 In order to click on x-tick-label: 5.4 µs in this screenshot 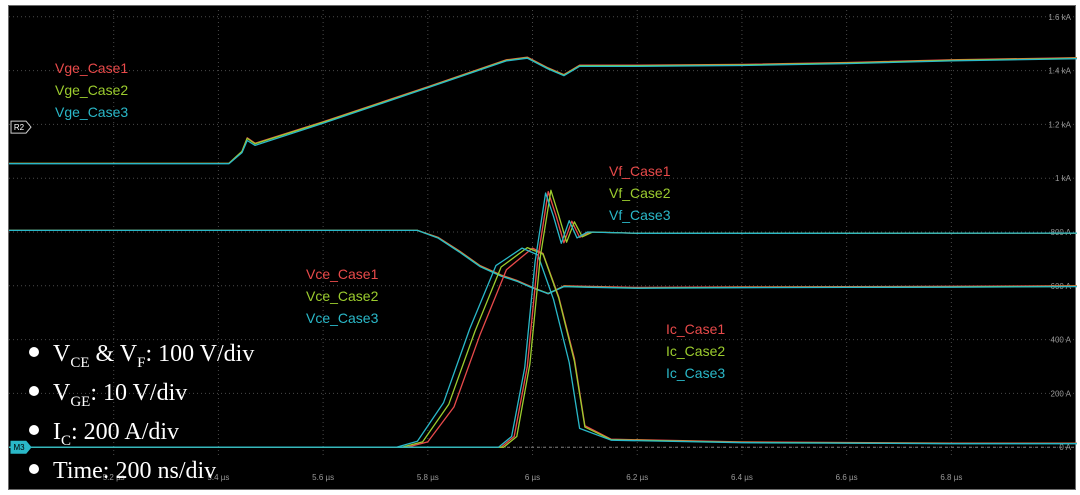, I will do `click(218, 477)`.